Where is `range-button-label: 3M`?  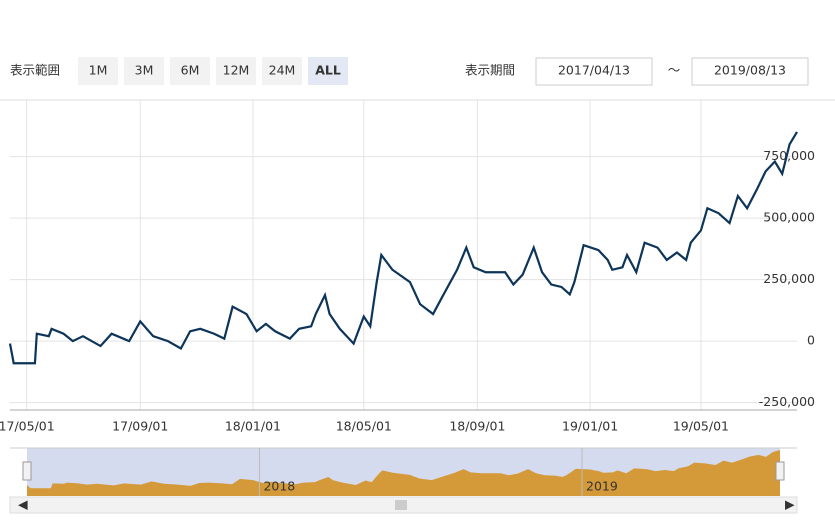 range-button-label: 3M is located at coordinates (144, 70).